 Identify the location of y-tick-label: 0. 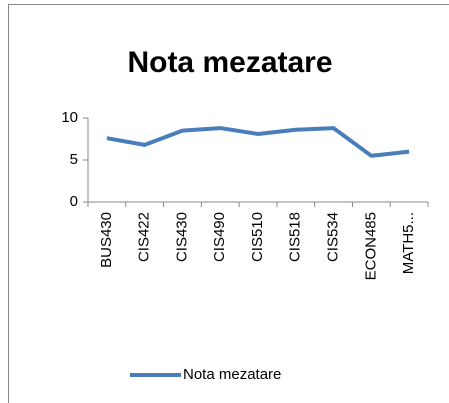
(74, 201).